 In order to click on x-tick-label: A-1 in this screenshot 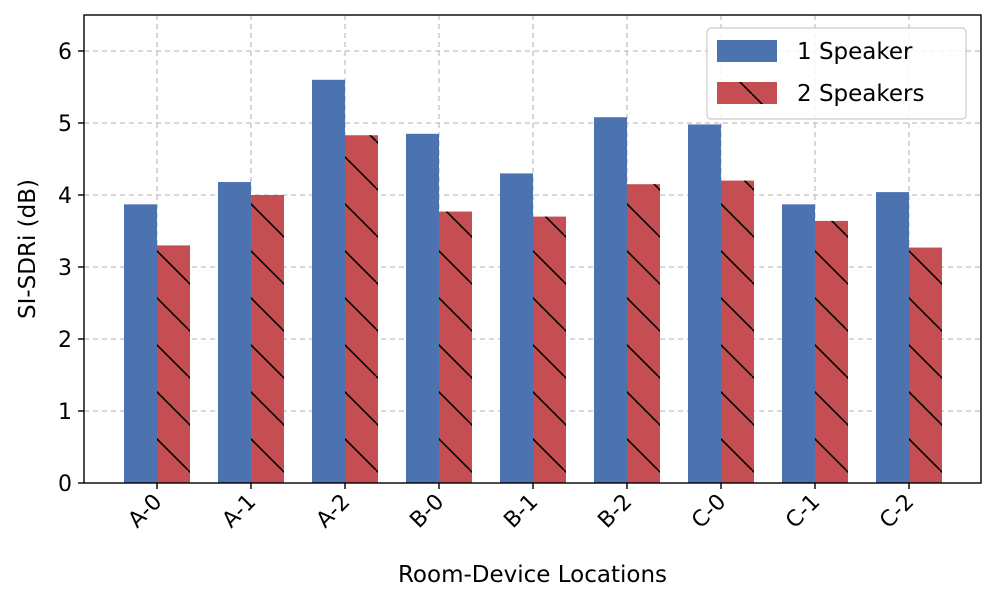, I will do `click(239, 511)`.